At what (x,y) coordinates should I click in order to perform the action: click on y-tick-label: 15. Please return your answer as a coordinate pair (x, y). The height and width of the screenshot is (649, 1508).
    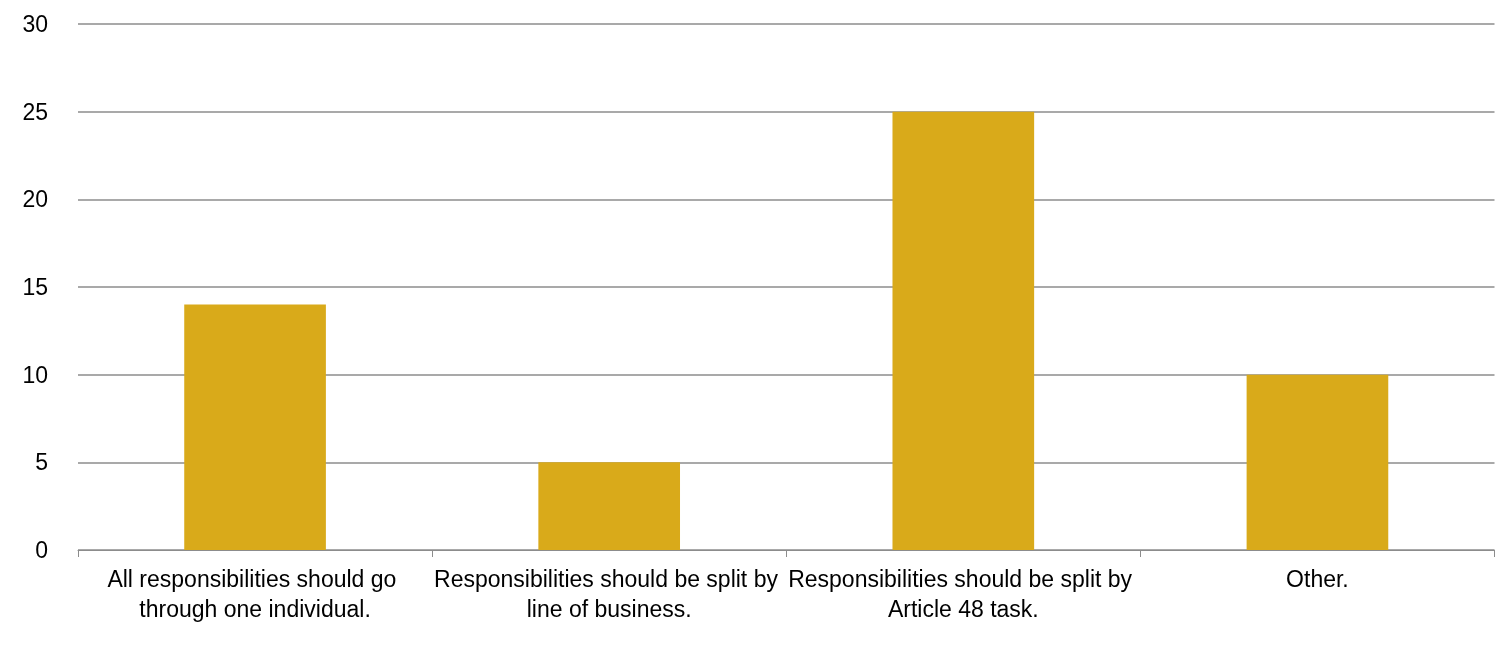
    Looking at the image, I should click on (35, 287).